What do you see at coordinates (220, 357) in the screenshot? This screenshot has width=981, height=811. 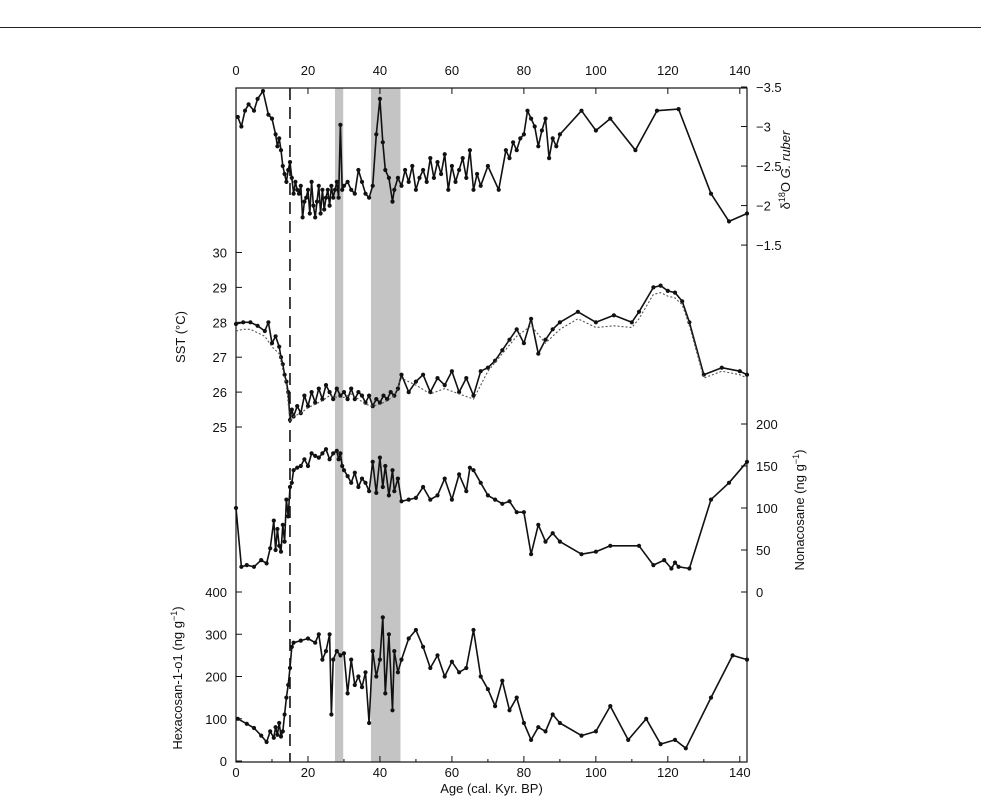 I see `y-tick-label: 27` at bounding box center [220, 357].